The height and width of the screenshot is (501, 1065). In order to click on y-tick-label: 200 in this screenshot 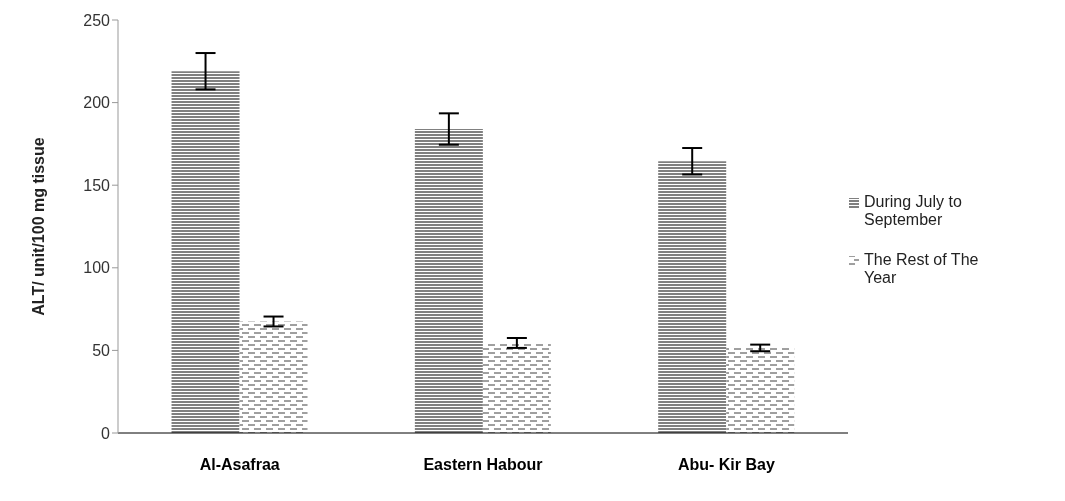, I will do `click(97, 103)`.